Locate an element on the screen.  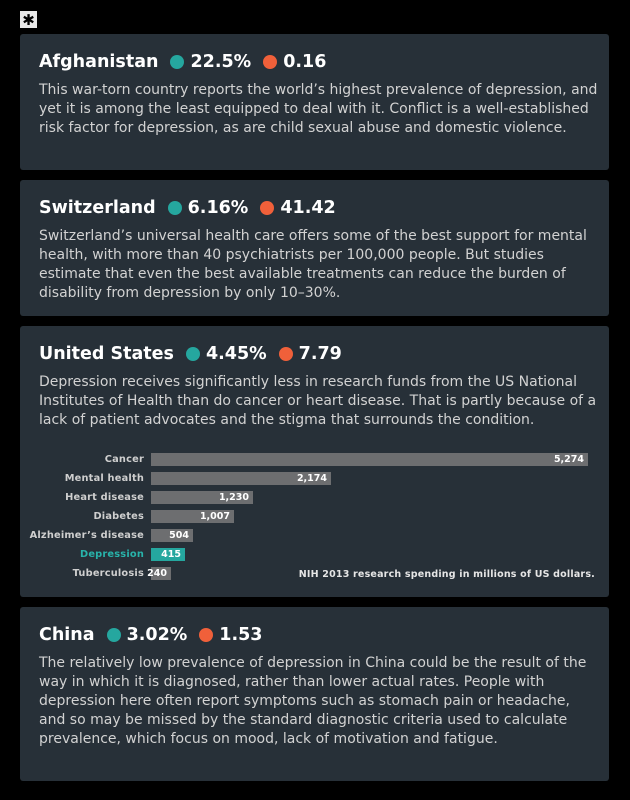
bar-label-mental-health: Mental health is located at coordinates (104, 478).